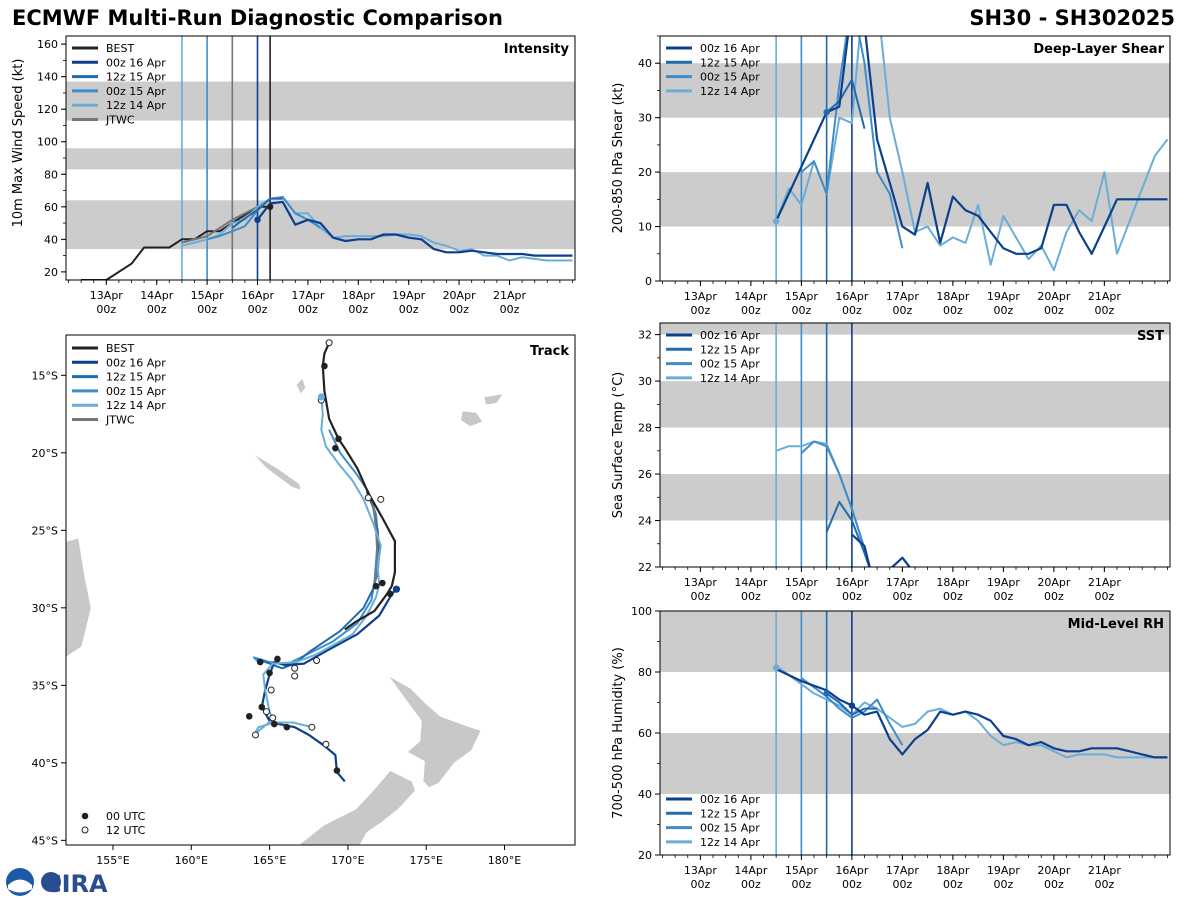 The image size is (1200, 900). What do you see at coordinates (136, 362) in the screenshot?
I see `track-legend-label: 00z 16 Apr` at bounding box center [136, 362].